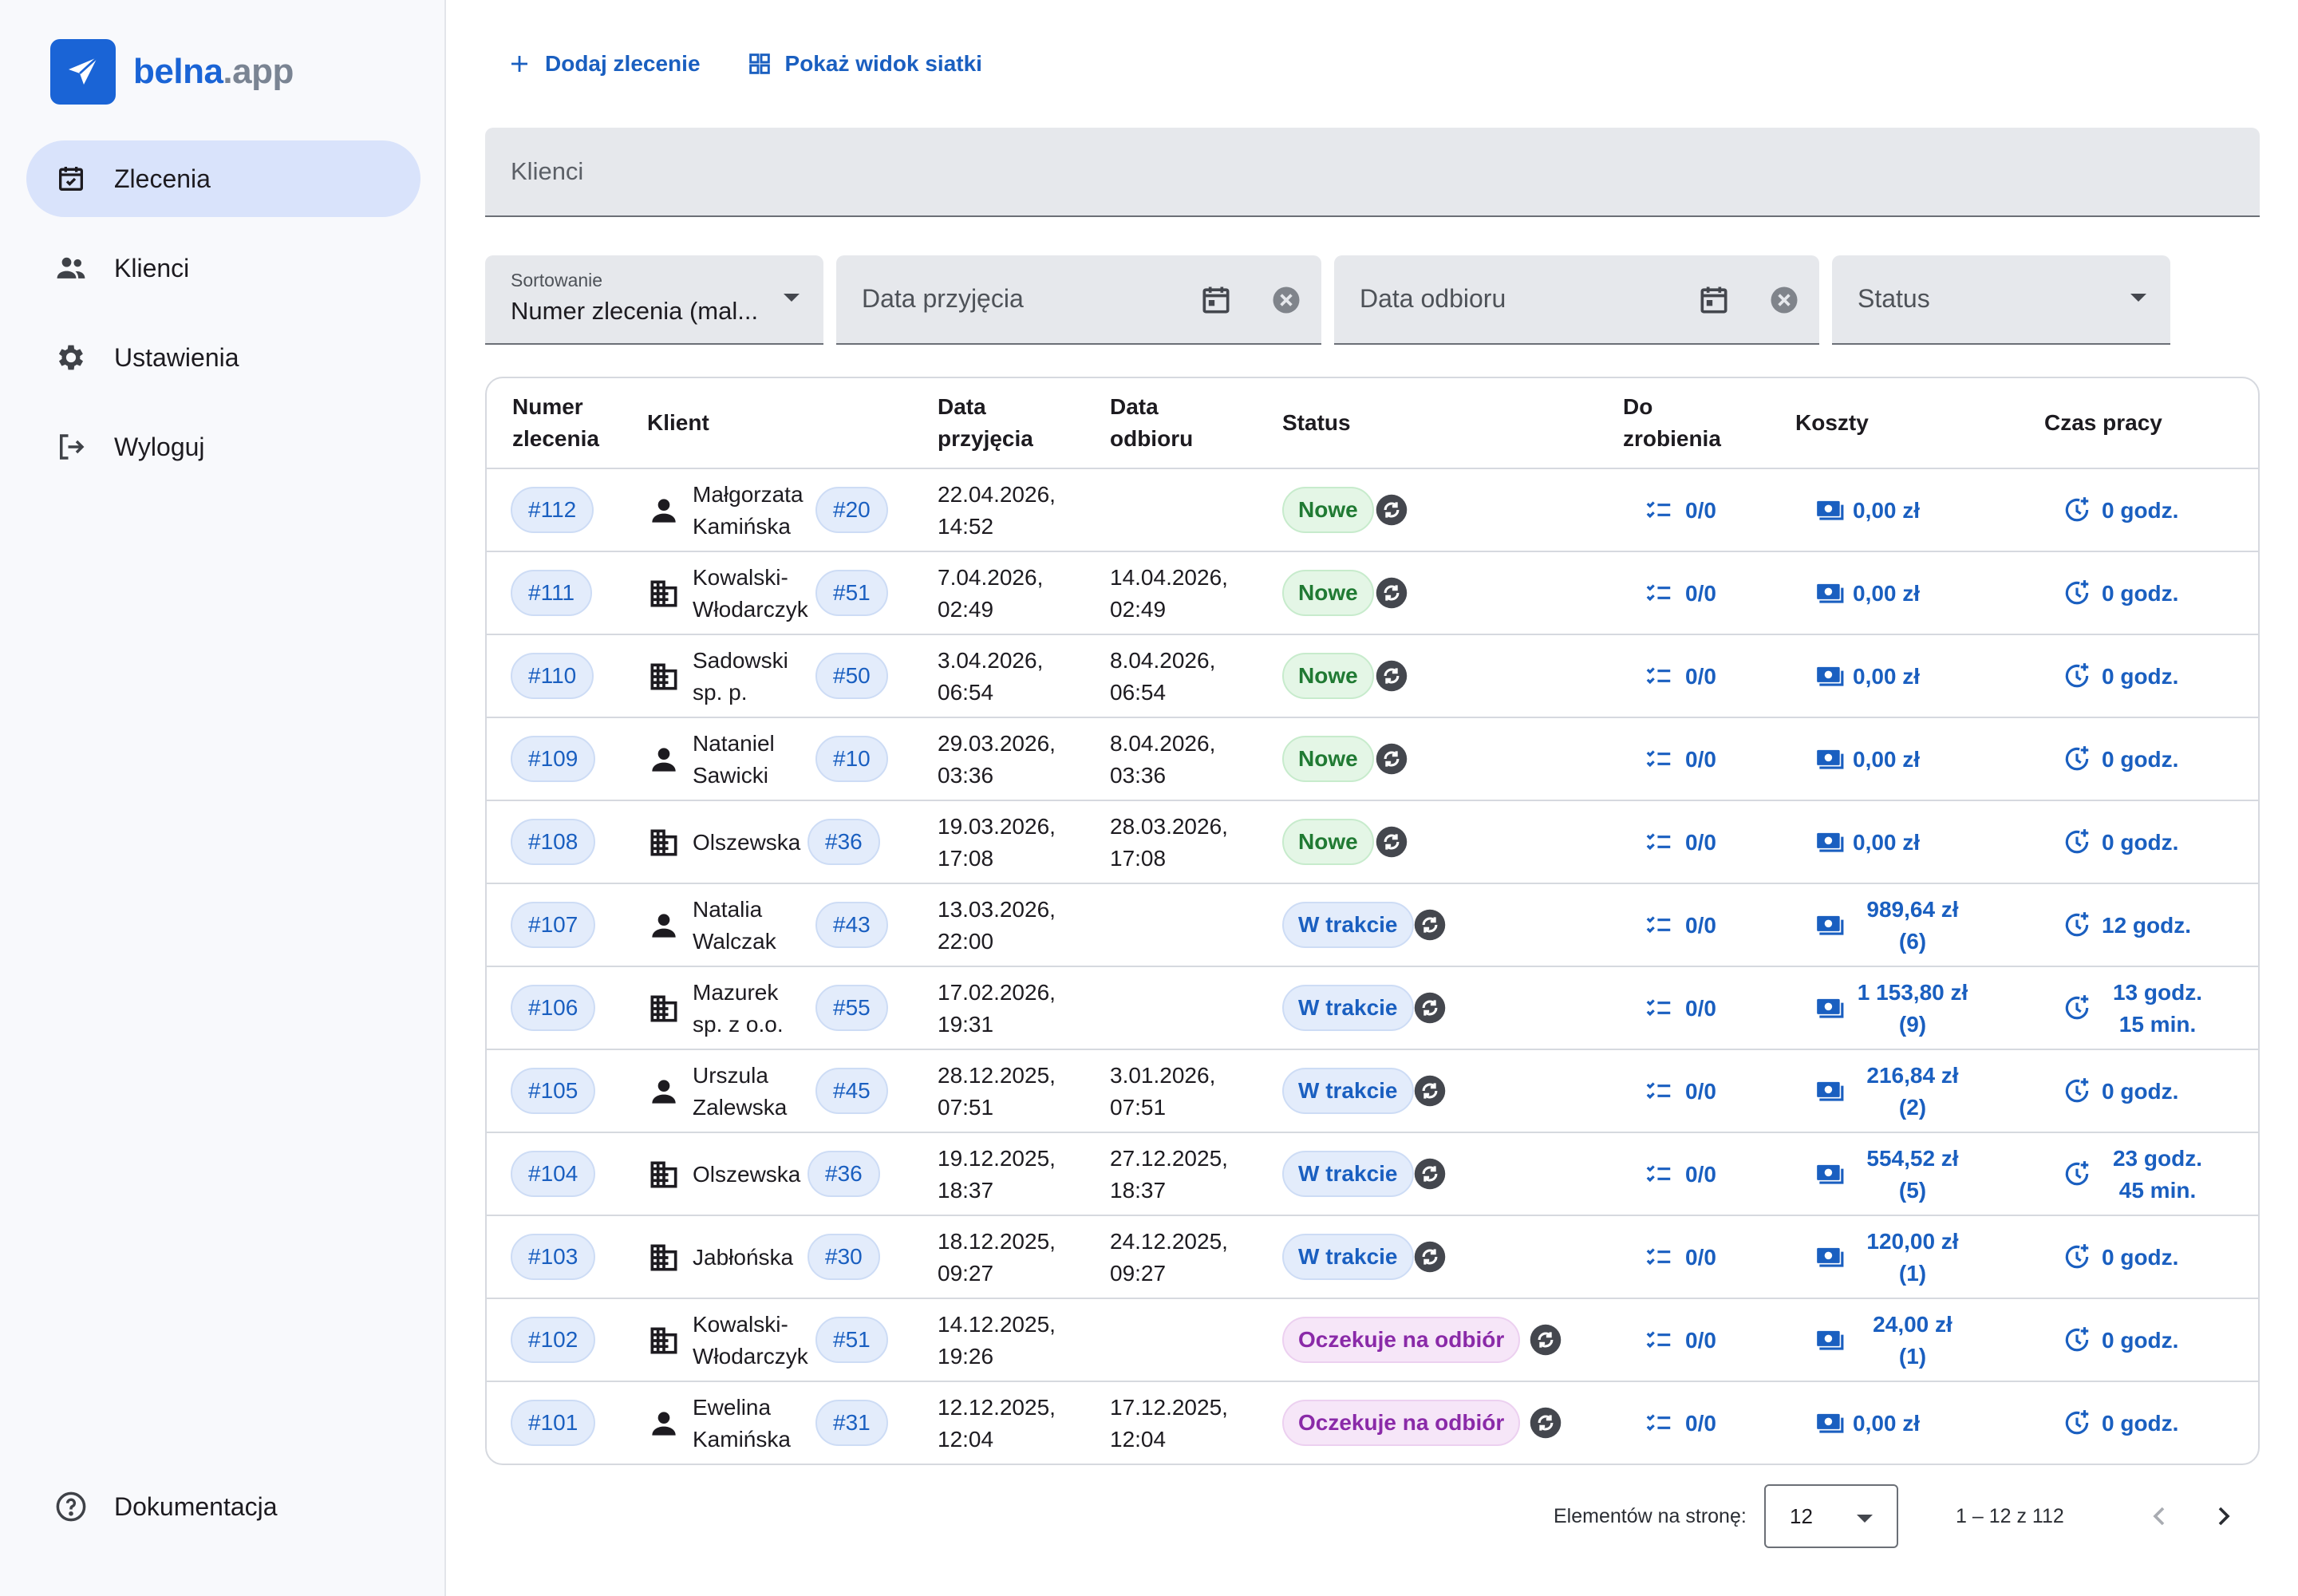  What do you see at coordinates (844, 1257) in the screenshot?
I see `client-id-chip: #30` at bounding box center [844, 1257].